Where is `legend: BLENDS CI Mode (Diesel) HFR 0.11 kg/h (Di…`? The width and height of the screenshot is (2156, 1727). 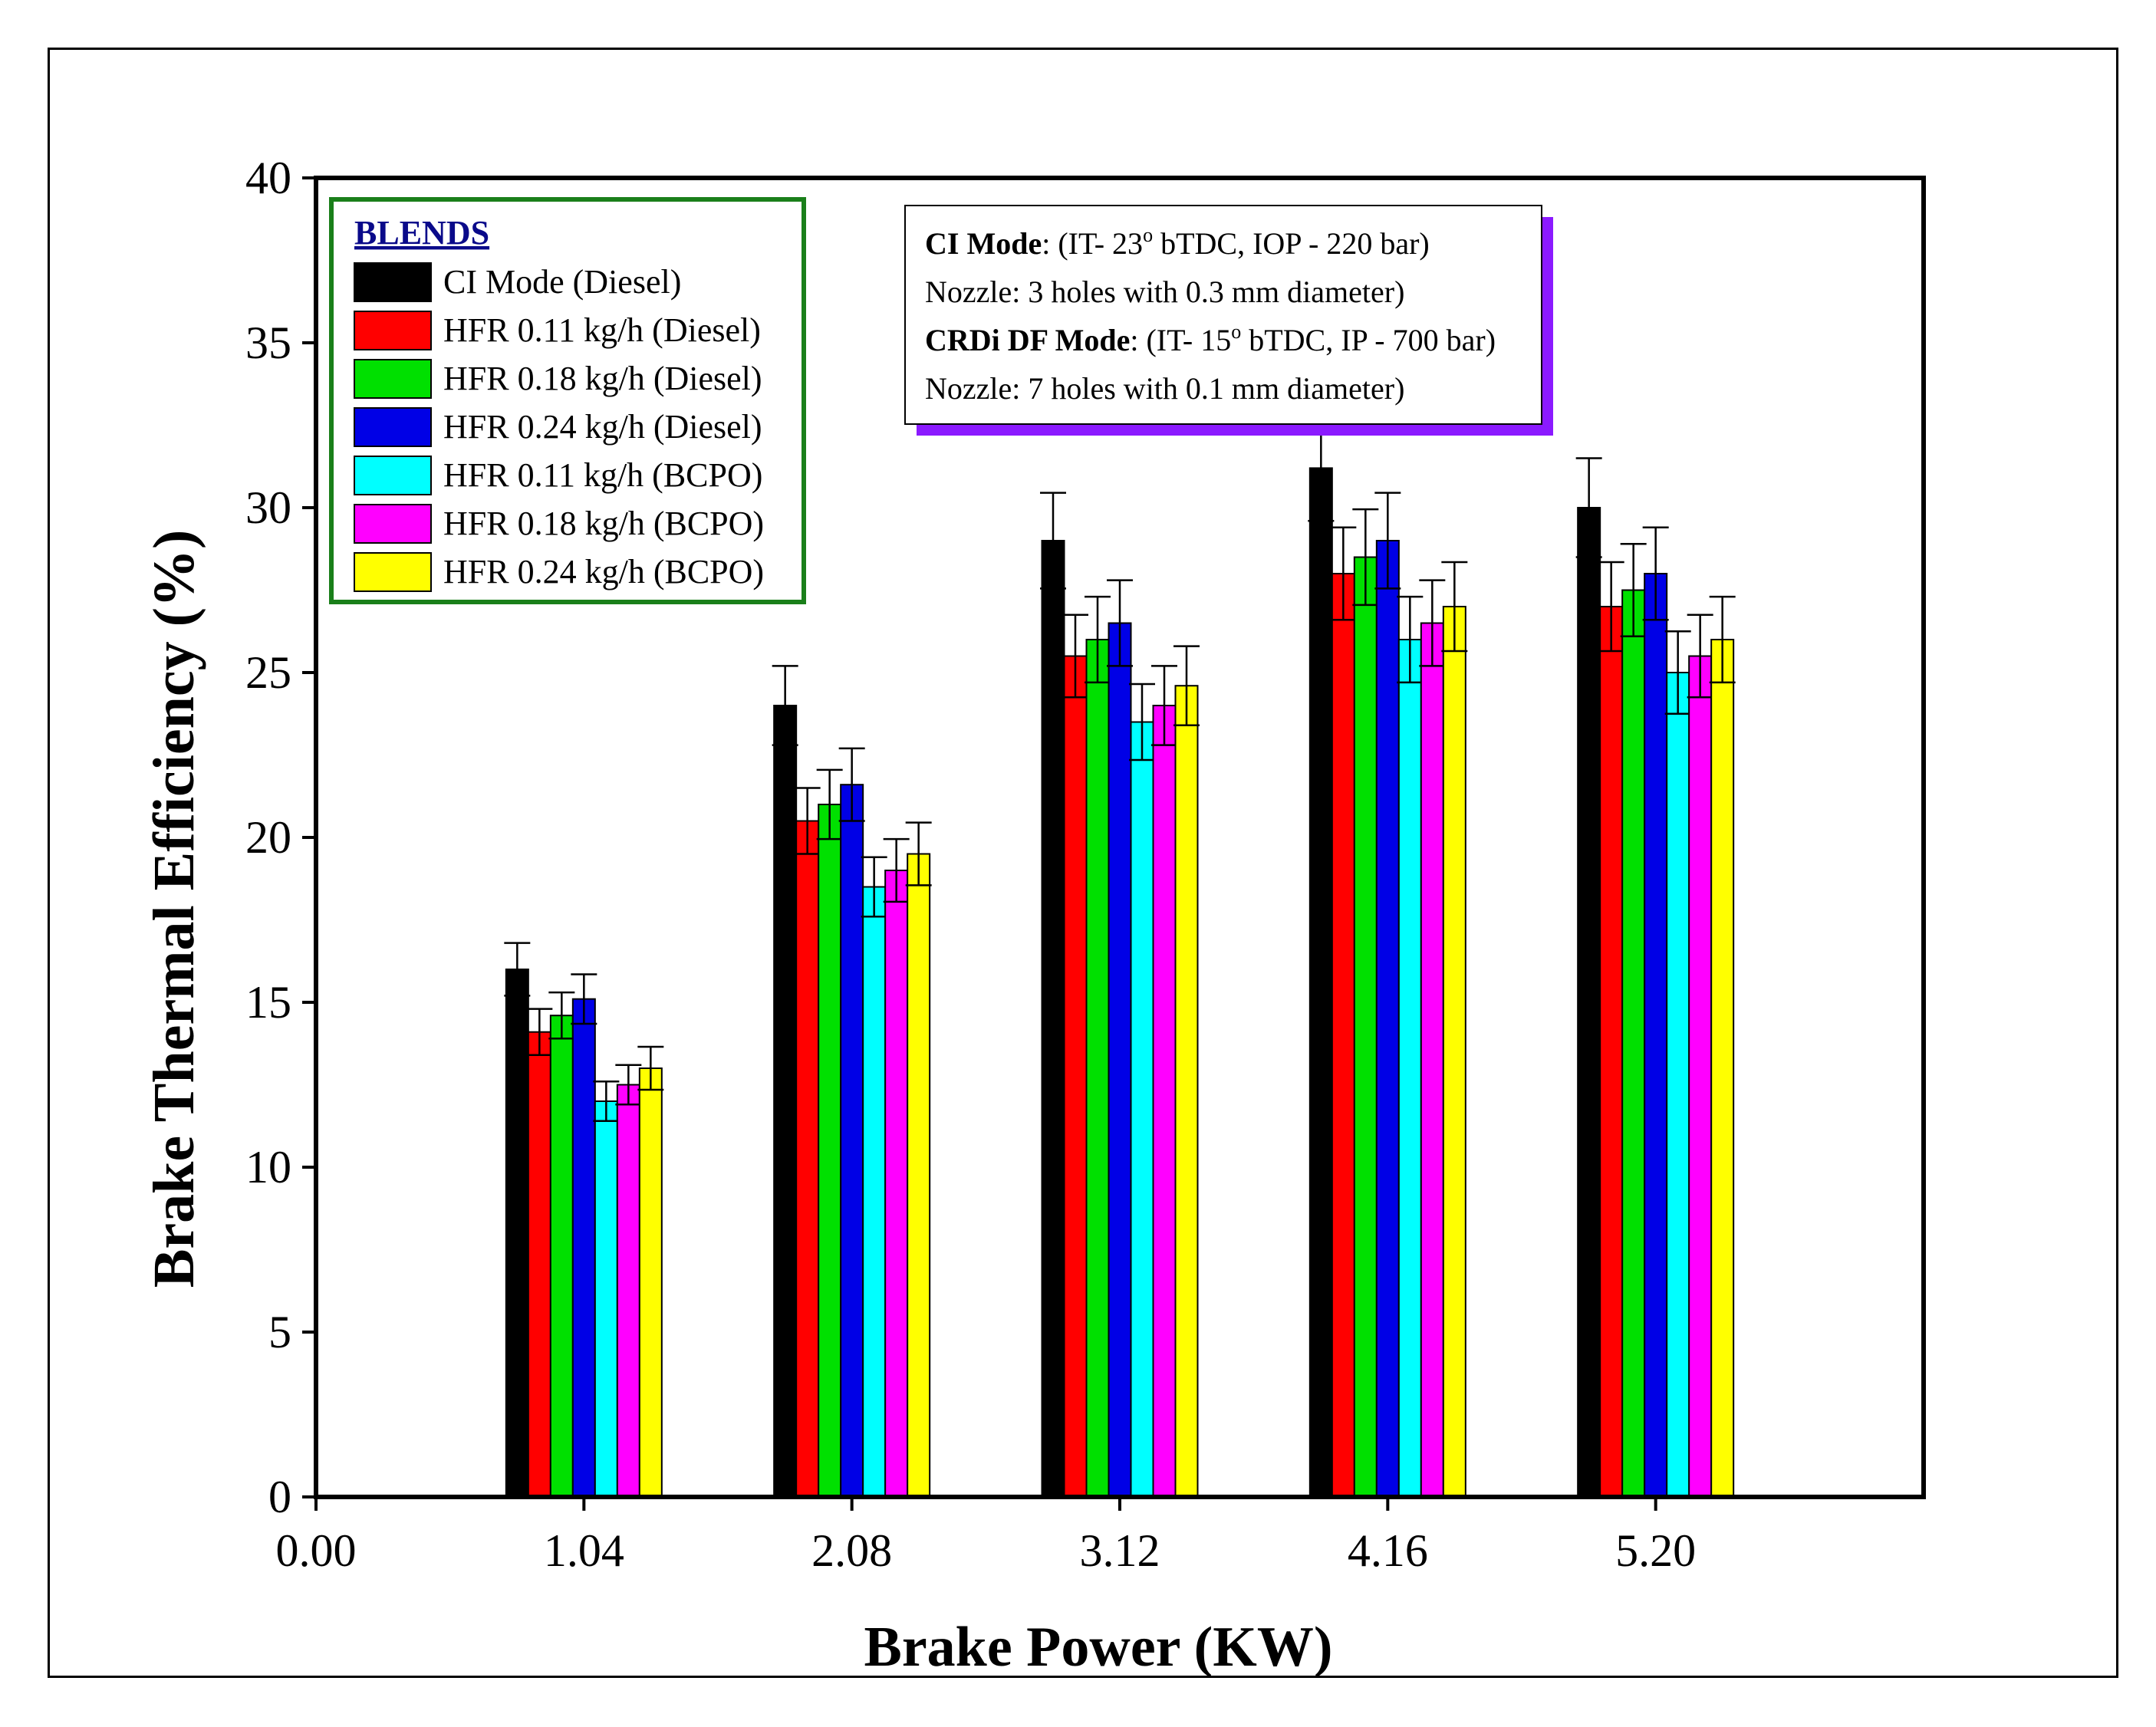 legend: BLENDS CI Mode (Diesel) HFR 0.11 kg/h (Di… is located at coordinates (567, 400).